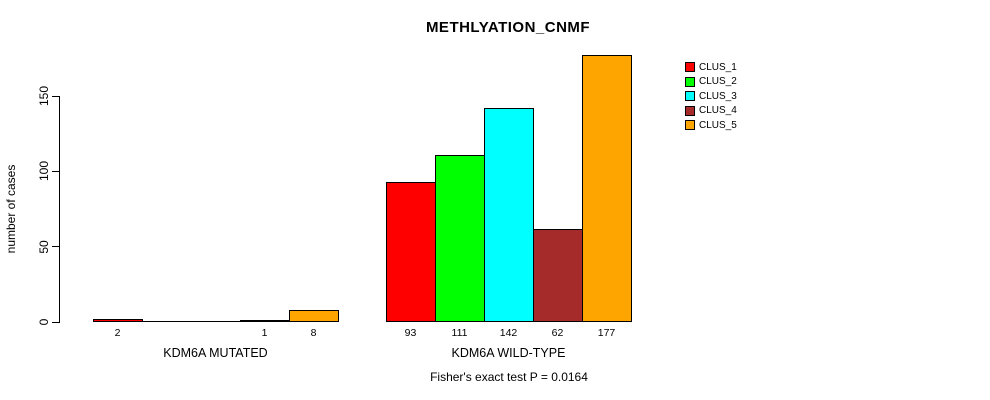 This screenshot has height=400, width=990. What do you see at coordinates (459, 333) in the screenshot?
I see `bar-value-label: 111` at bounding box center [459, 333].